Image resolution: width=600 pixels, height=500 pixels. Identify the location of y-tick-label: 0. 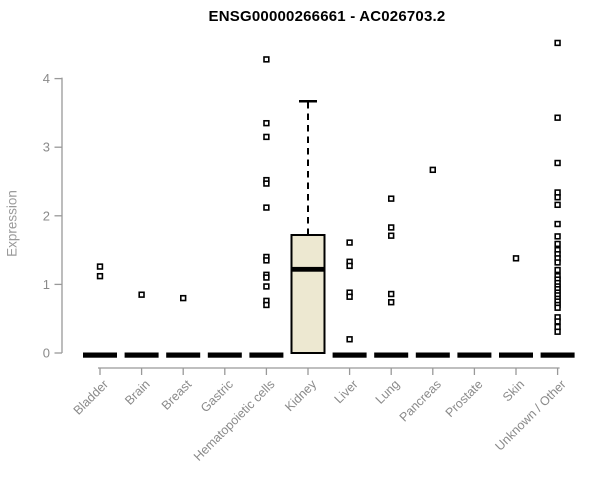
(46, 353).